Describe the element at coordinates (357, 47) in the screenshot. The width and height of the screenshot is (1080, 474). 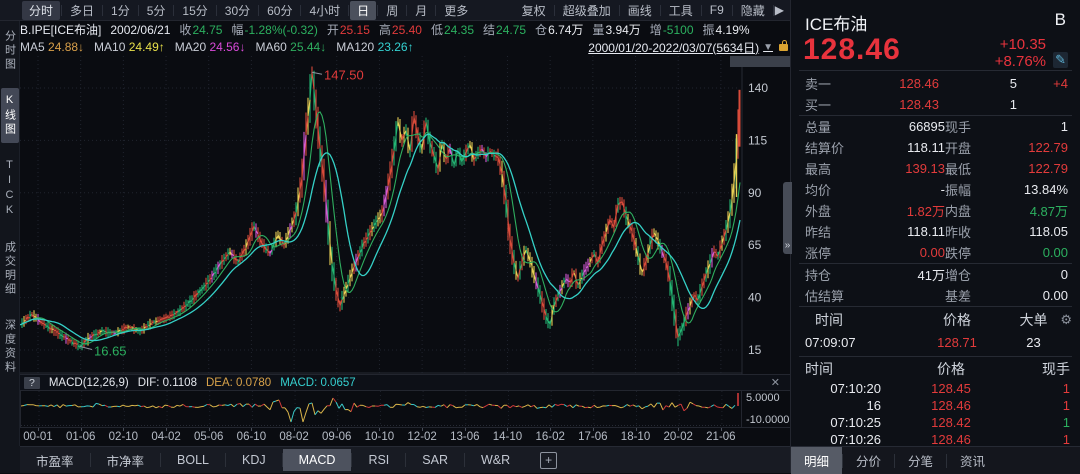
I see `ma-label: MA120` at that location.